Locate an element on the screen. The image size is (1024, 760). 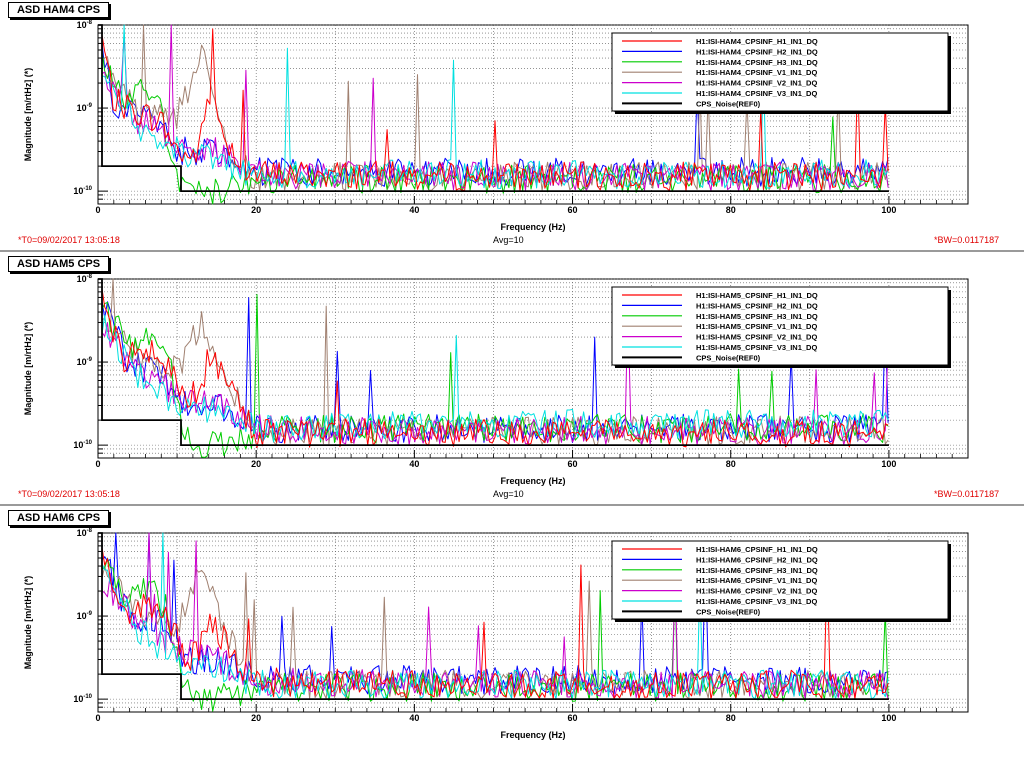
legend-entry: H1:ISI-HAM5_CPSINF_V3_IN1_DQ is located at coordinates (756, 347).